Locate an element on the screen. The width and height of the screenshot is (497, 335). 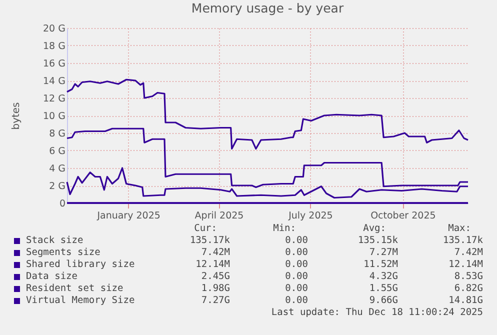
y-tick-label: 0 is located at coordinates (62, 204).